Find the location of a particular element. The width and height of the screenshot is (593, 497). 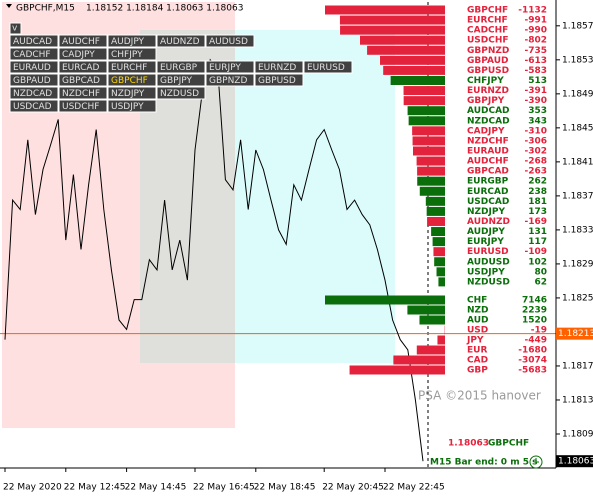

pair-button-label: NZDCAD is located at coordinates (32, 94).